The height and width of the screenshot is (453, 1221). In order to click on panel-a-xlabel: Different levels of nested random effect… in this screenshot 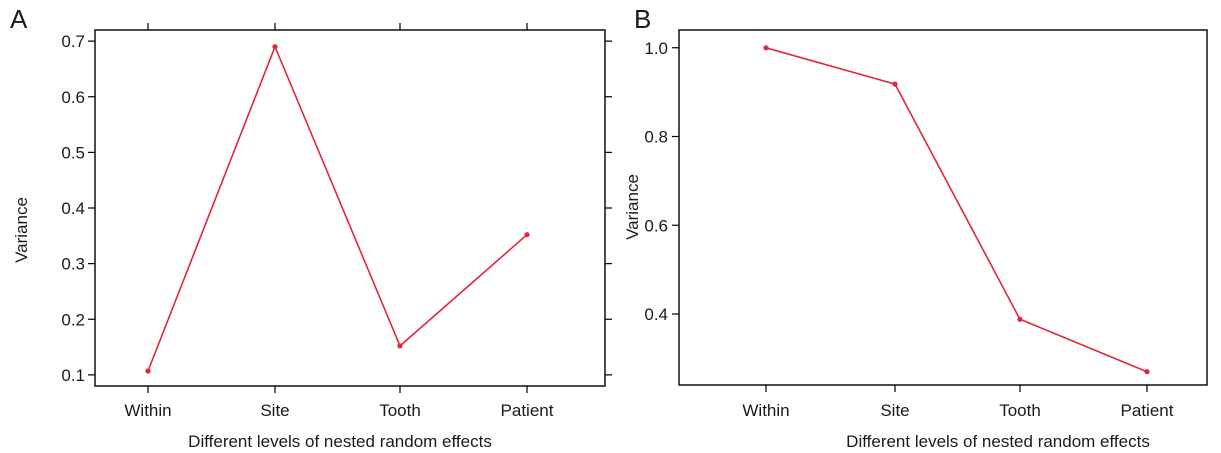, I will do `click(340, 441)`.